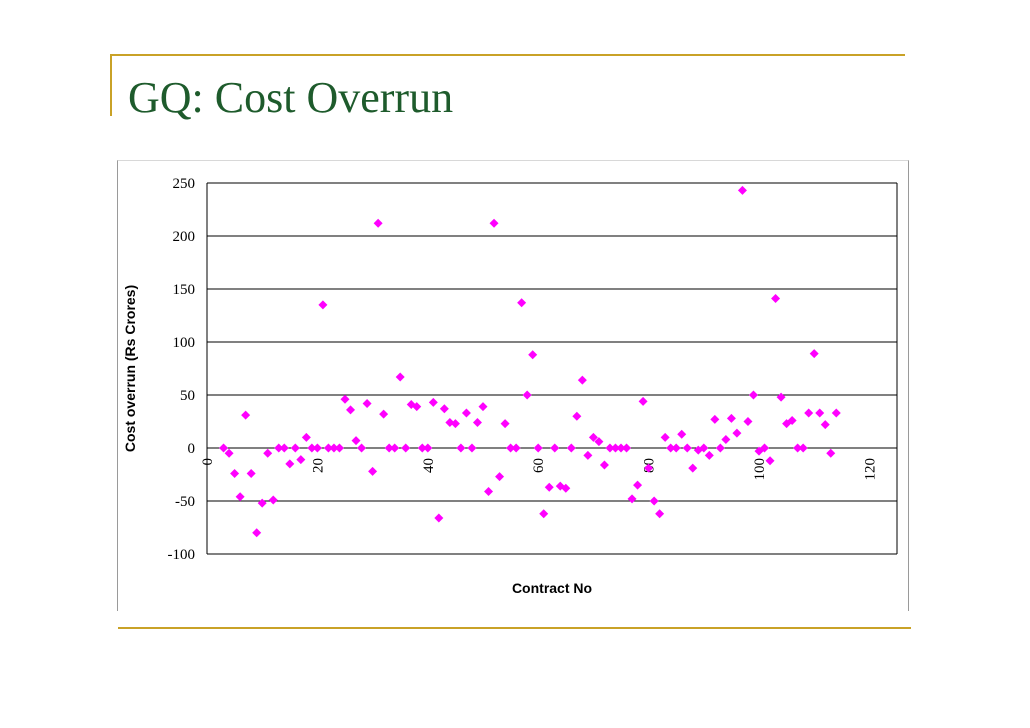 This screenshot has height=728, width=1030. What do you see at coordinates (185, 502) in the screenshot?
I see `y-tick-label: -50` at bounding box center [185, 502].